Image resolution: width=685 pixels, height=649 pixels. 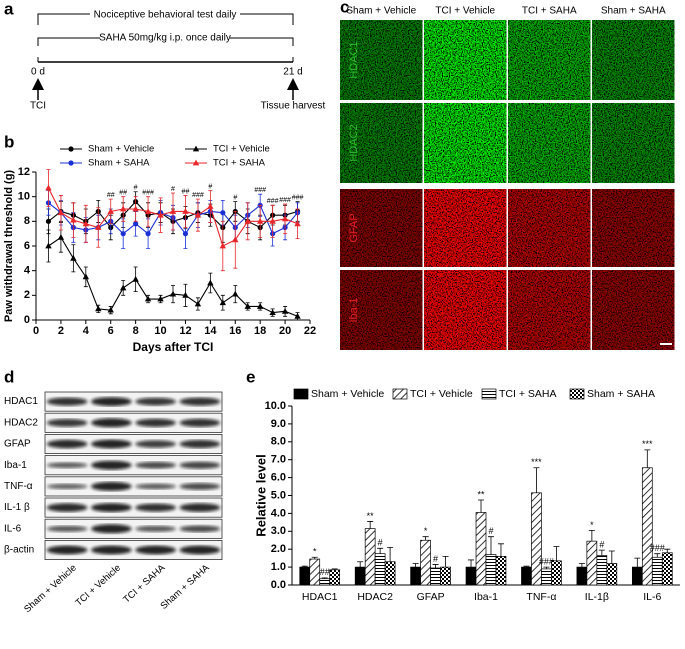 What do you see at coordinates (354, 142) in the screenshot?
I see `row-label: HDAC2` at bounding box center [354, 142].